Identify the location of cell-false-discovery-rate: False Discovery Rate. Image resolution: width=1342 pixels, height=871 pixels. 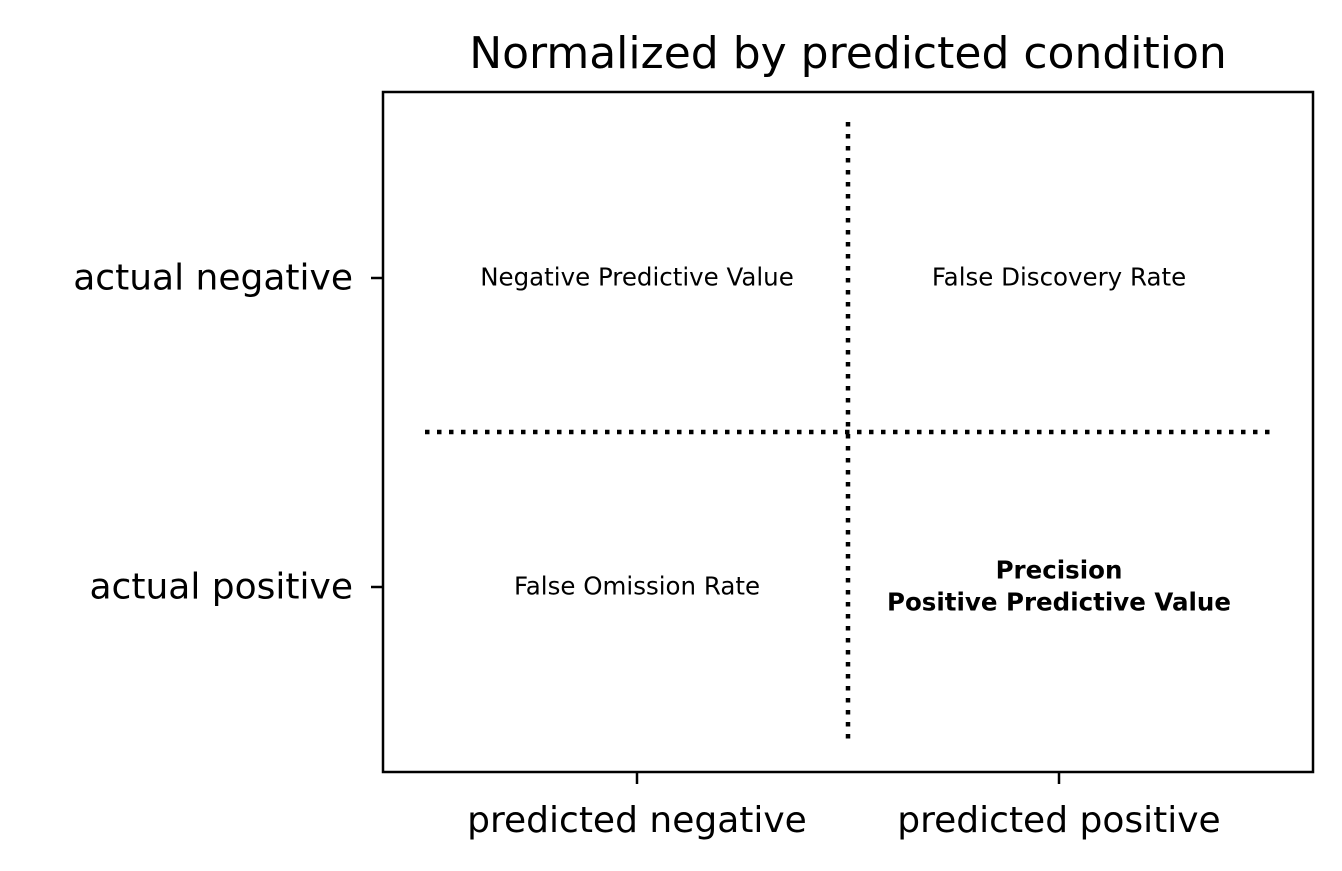
(1059, 277).